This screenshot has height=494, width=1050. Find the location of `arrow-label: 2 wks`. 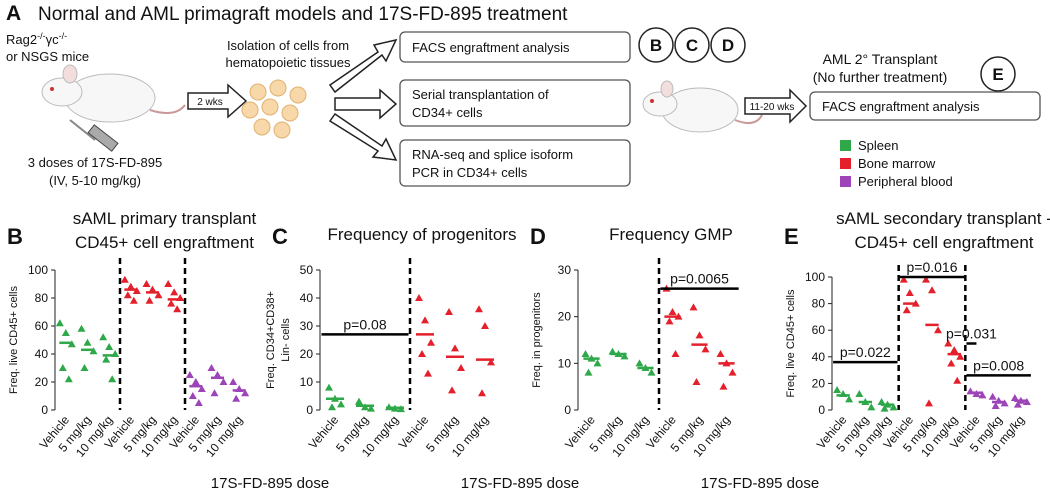

arrow-label: 2 wks is located at coordinates (210, 102).